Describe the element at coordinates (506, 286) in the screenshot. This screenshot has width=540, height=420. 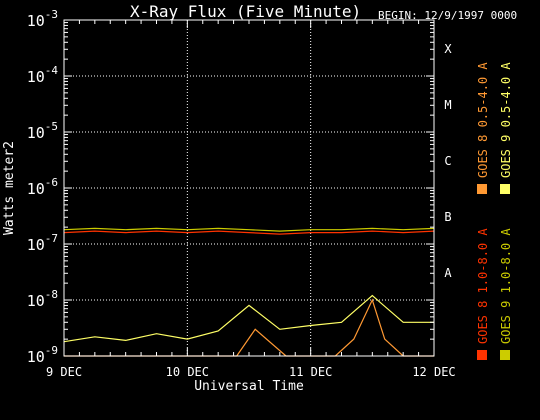
I see `legend-label: GOES 9 1.0-8.0 A` at that location.